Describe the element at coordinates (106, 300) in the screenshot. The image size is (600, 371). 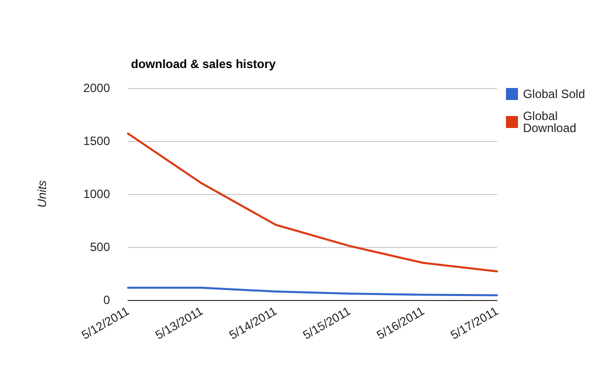
I see `y-tick-label: 0` at that location.